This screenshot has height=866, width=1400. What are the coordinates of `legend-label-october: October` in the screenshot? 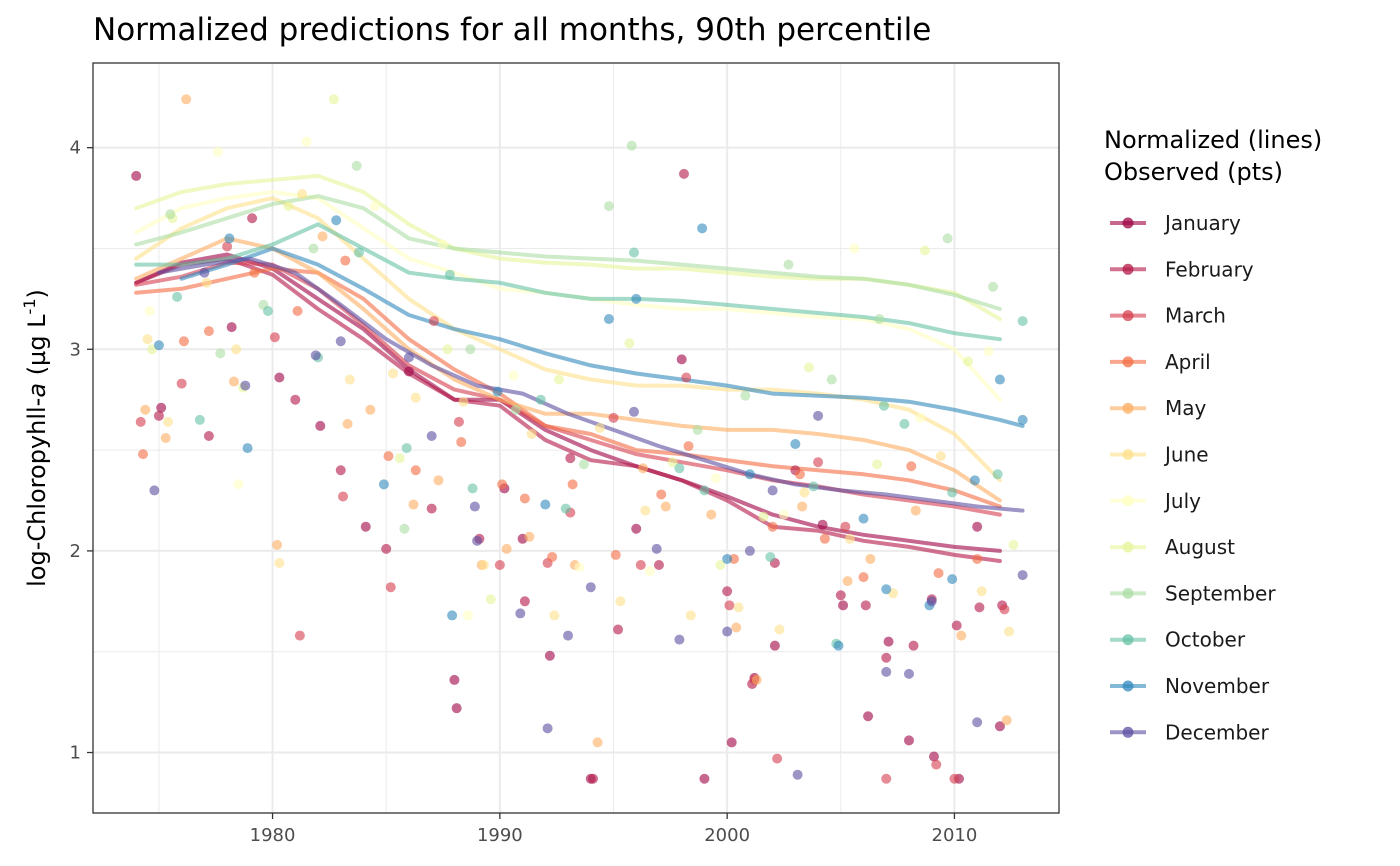 It's located at (1205, 640).